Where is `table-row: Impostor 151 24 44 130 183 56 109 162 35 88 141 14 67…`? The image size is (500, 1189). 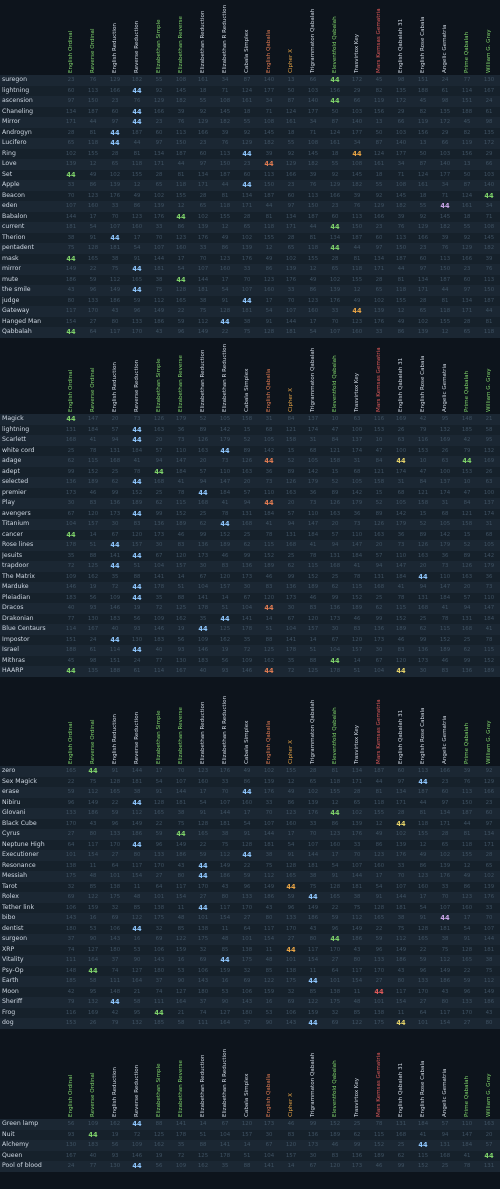
table-row: Impostor 151 24 44 130 183 56 109 162 35 88 141 14 67… is located at coordinates (250, 639).